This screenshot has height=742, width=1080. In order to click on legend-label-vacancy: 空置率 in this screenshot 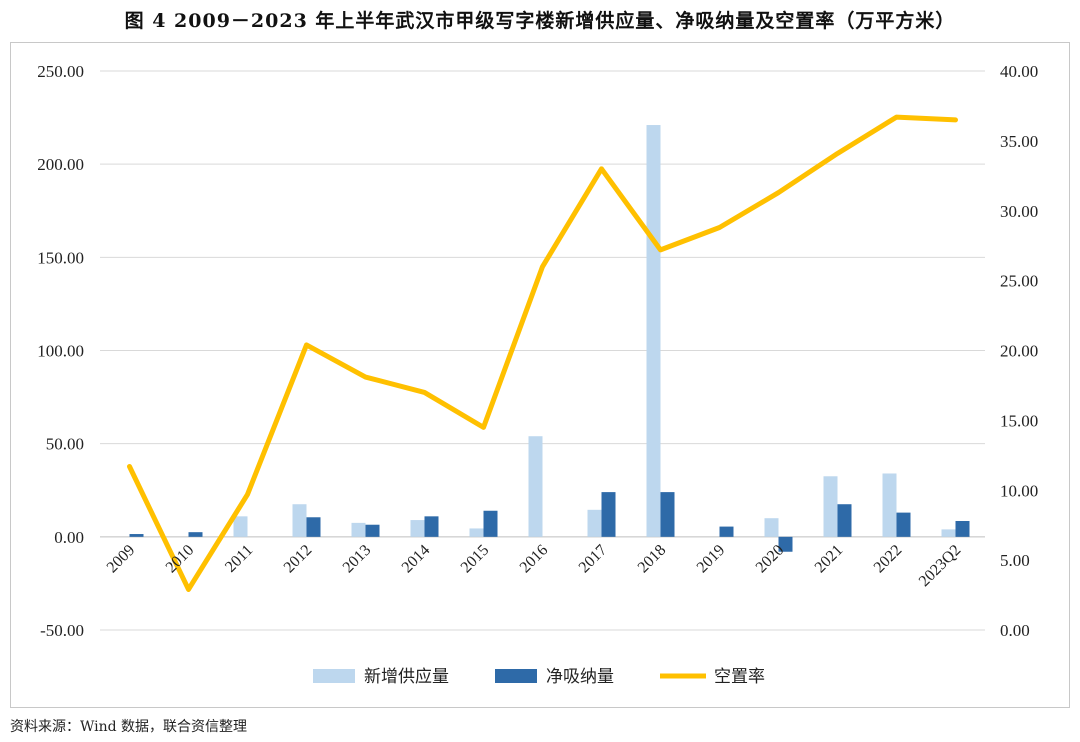, I will do `click(739, 677)`.